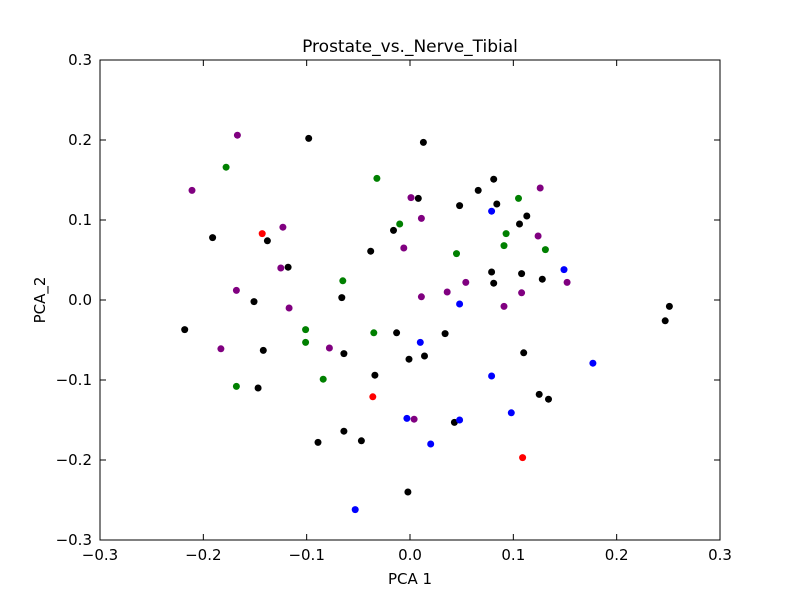 The width and height of the screenshot is (800, 600). What do you see at coordinates (306, 555) in the screenshot?
I see `x-tick-label: −0.1` at bounding box center [306, 555].